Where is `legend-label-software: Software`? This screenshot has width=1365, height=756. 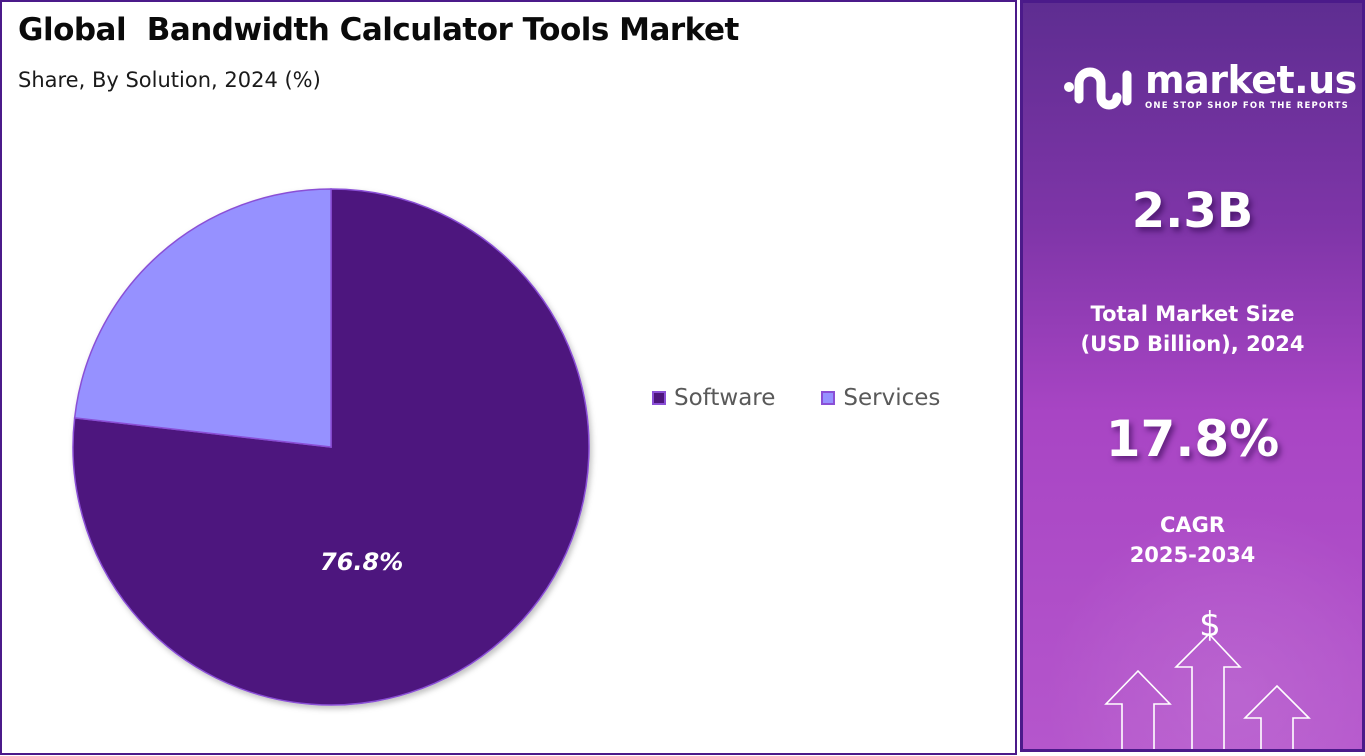
legend-label-software: Software is located at coordinates (725, 398).